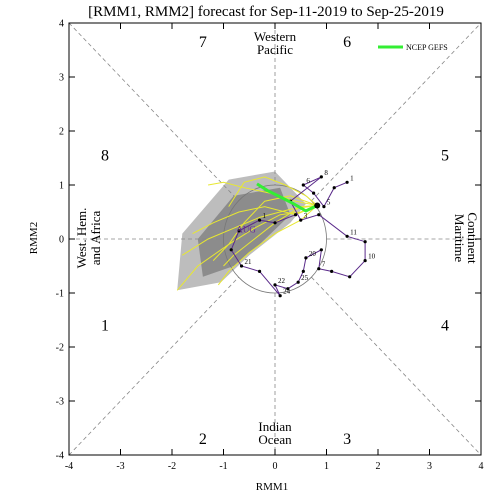 This screenshot has width=500, height=500. Describe the element at coordinates (105, 155) in the screenshot. I see `phase-label: 8` at that location.